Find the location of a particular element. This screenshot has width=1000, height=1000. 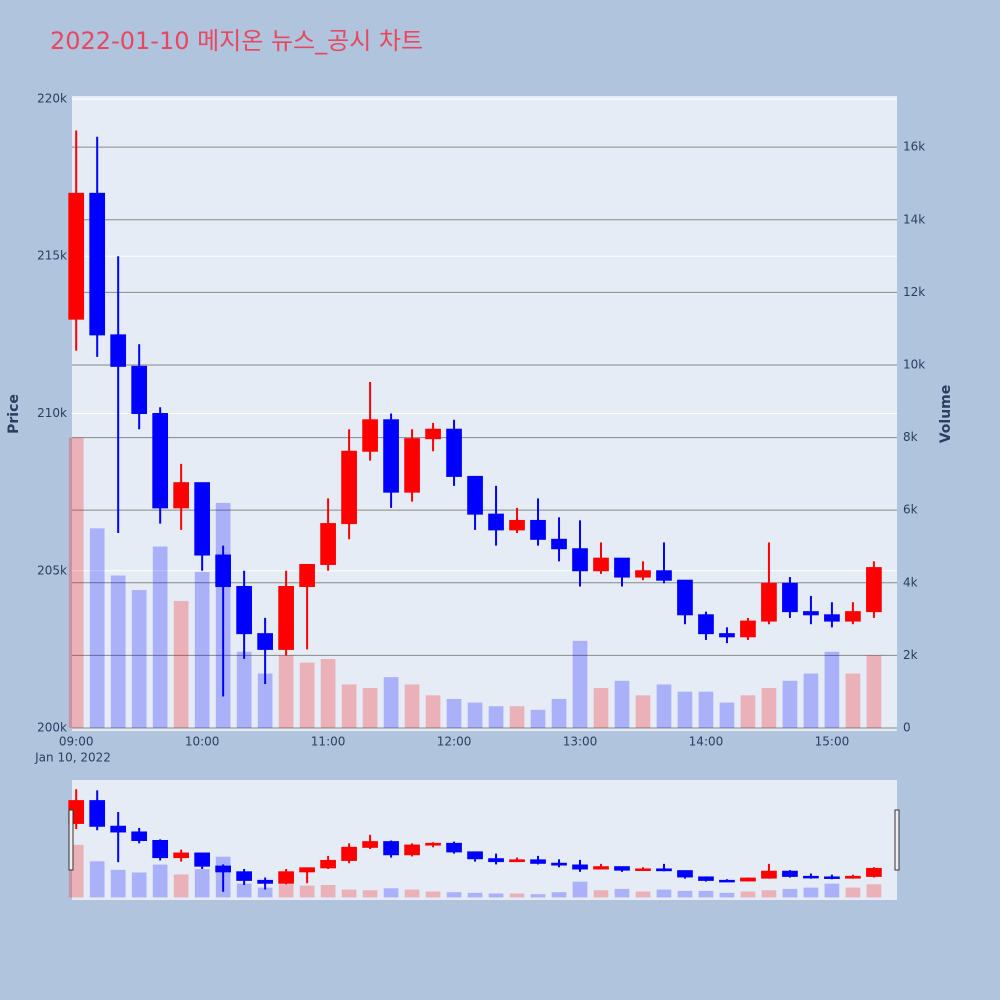

y-tick-label: 215k is located at coordinates (52, 256).